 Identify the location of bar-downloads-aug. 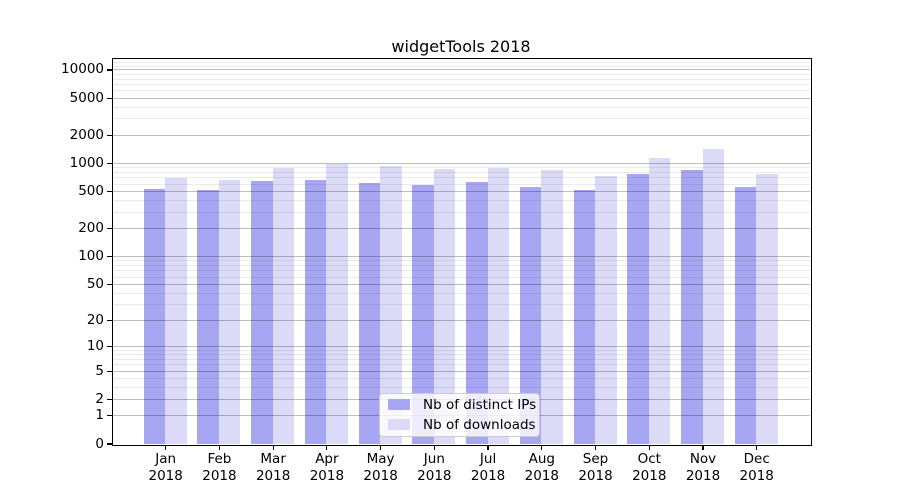
(552, 306).